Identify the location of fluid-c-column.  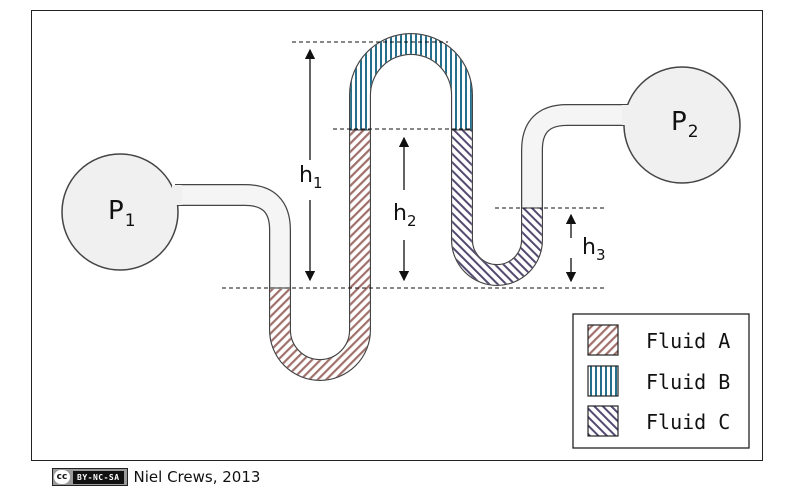
(497, 207).